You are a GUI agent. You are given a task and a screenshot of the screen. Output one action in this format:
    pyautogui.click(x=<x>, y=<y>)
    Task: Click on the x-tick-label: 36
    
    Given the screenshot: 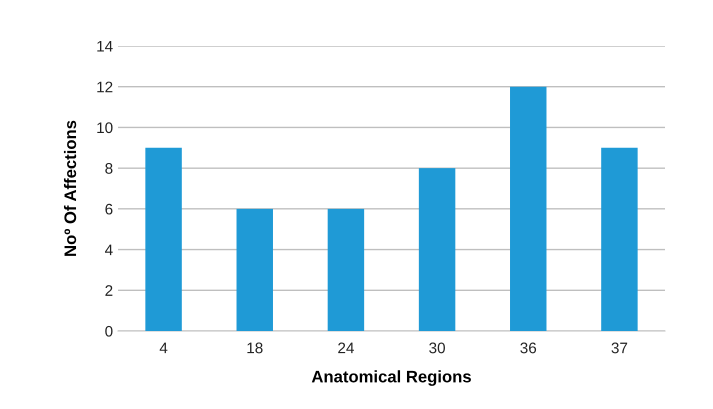 What is the action you would take?
    pyautogui.click(x=528, y=348)
    